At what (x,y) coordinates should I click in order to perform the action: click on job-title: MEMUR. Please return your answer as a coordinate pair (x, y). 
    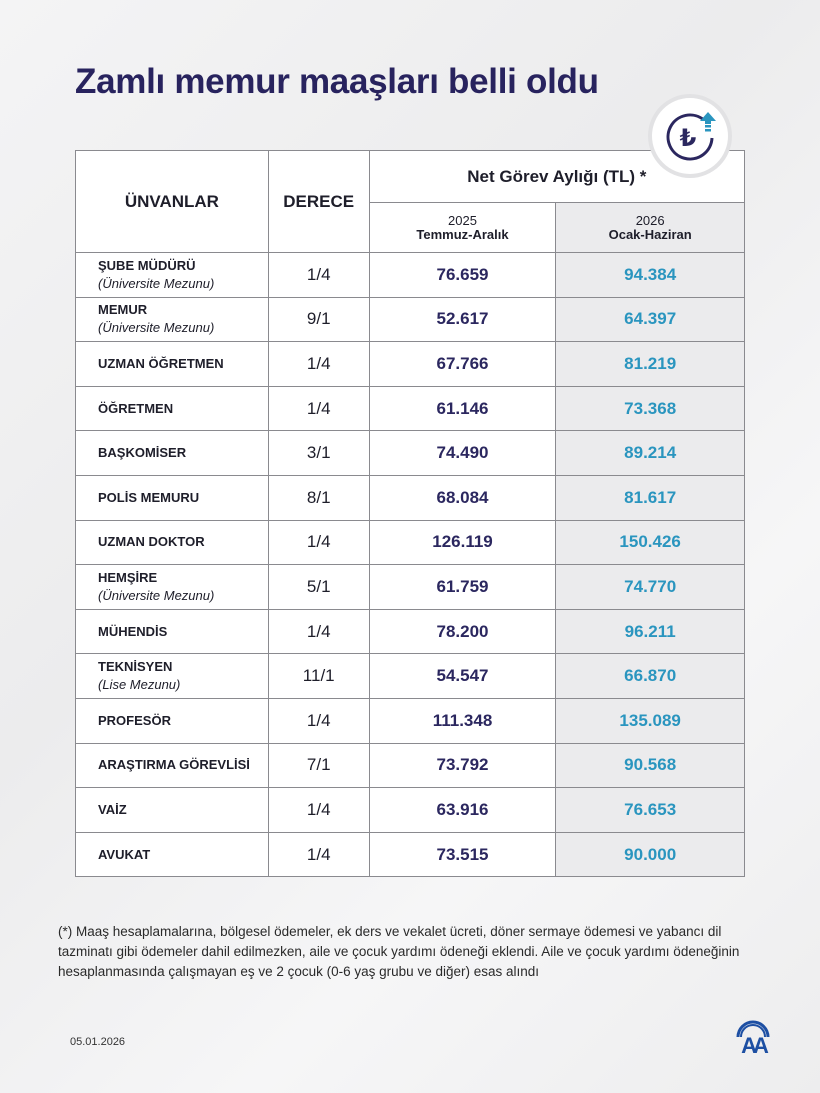
    Looking at the image, I should click on (123, 310).